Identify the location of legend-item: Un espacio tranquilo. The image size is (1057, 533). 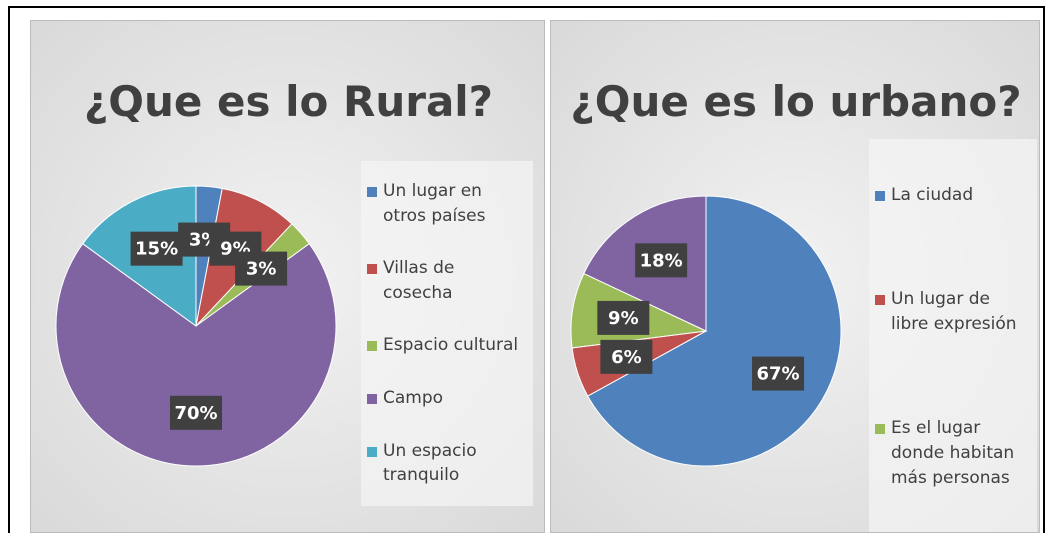
(447, 463).